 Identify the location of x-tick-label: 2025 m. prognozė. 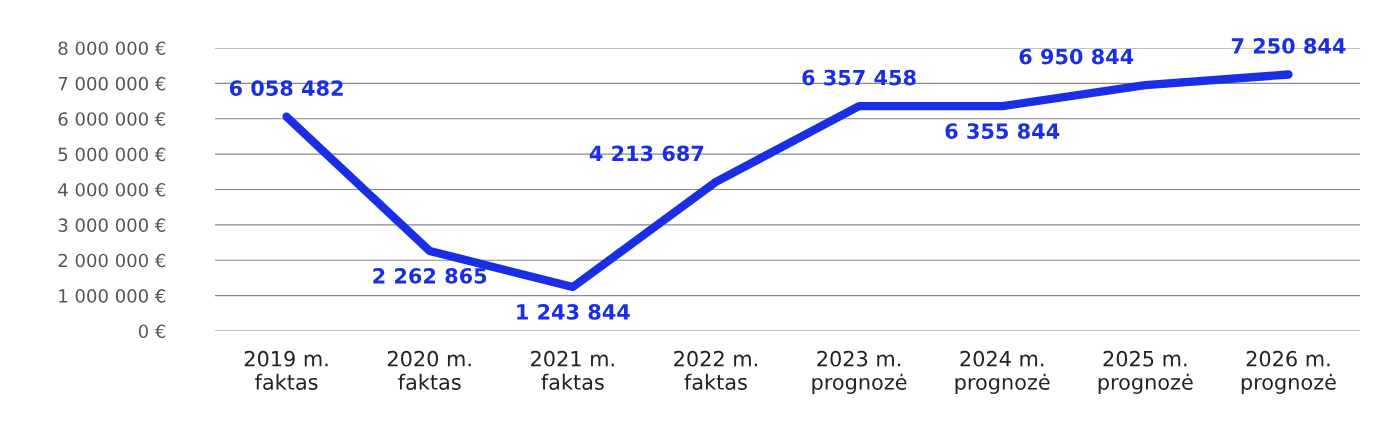
(1145, 372).